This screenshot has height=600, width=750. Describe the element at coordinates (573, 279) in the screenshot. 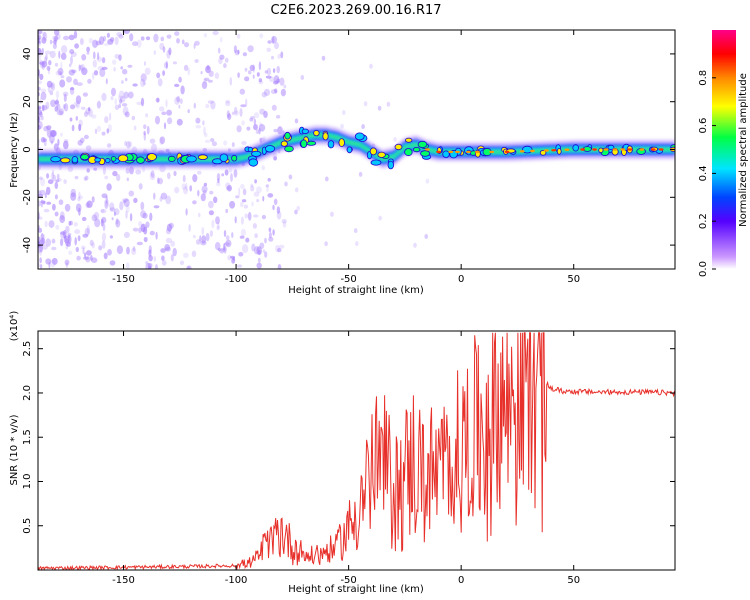

I see `x-tick-label: 50` at that location.